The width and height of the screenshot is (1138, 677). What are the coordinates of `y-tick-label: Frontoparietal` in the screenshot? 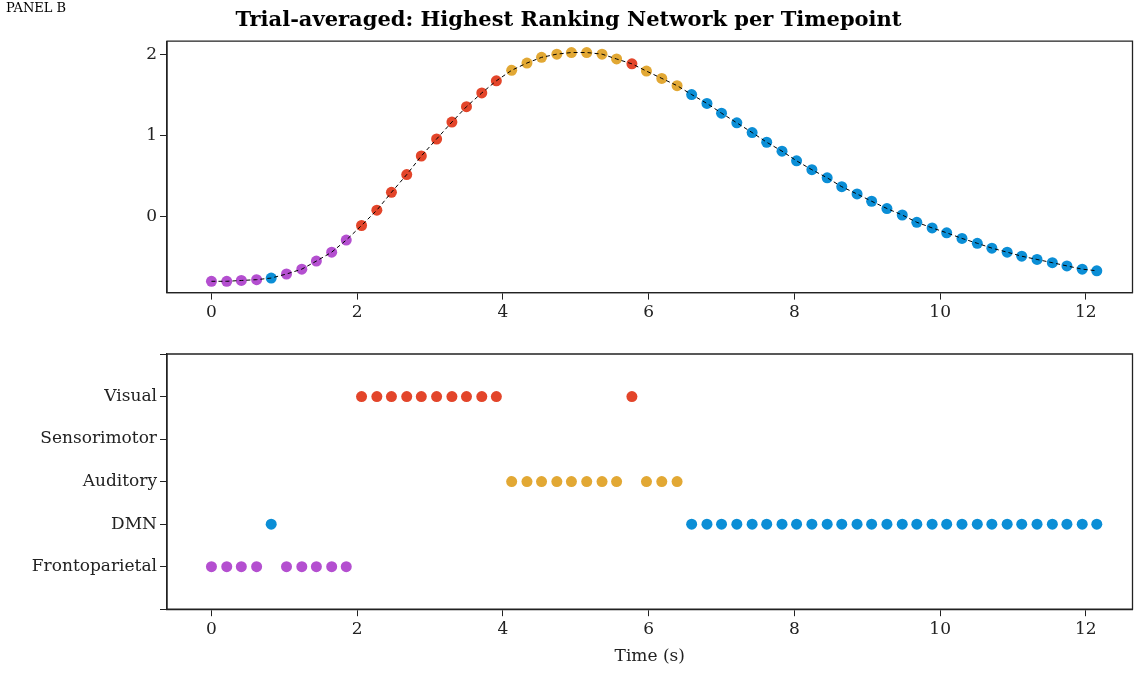 It's located at (94, 565).